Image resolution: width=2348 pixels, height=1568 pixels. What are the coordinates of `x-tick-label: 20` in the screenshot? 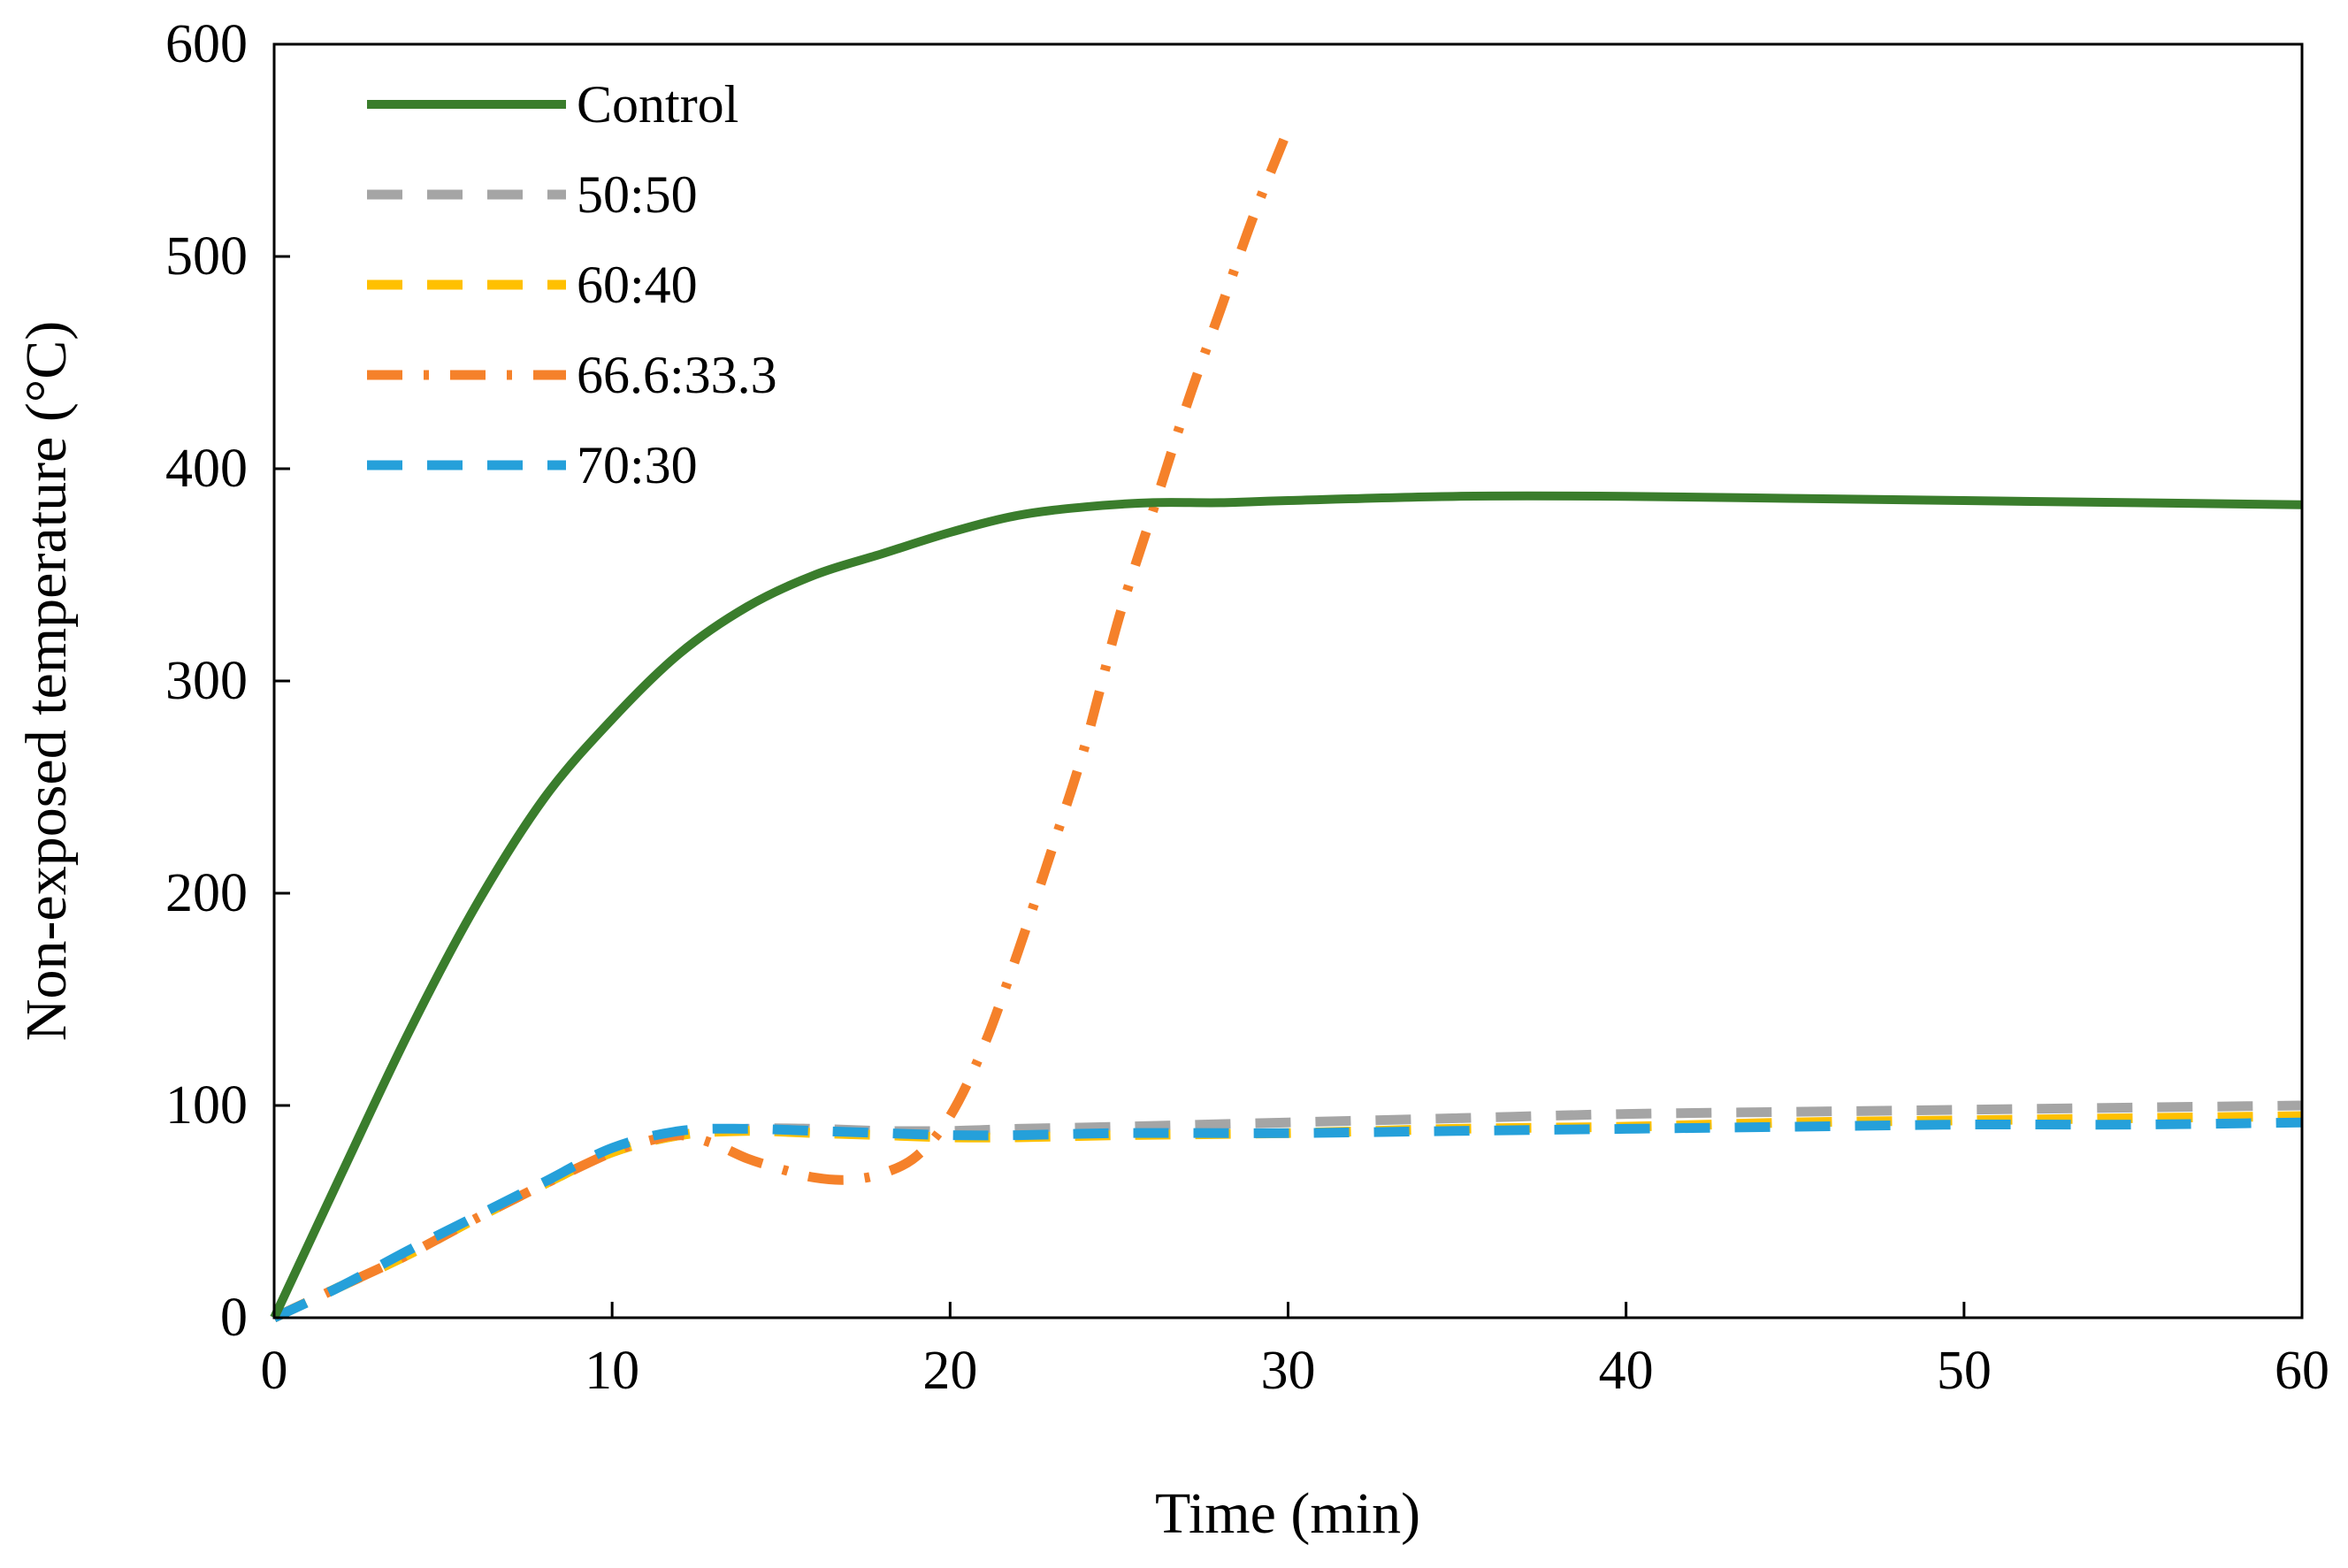 It's located at (949, 1371).